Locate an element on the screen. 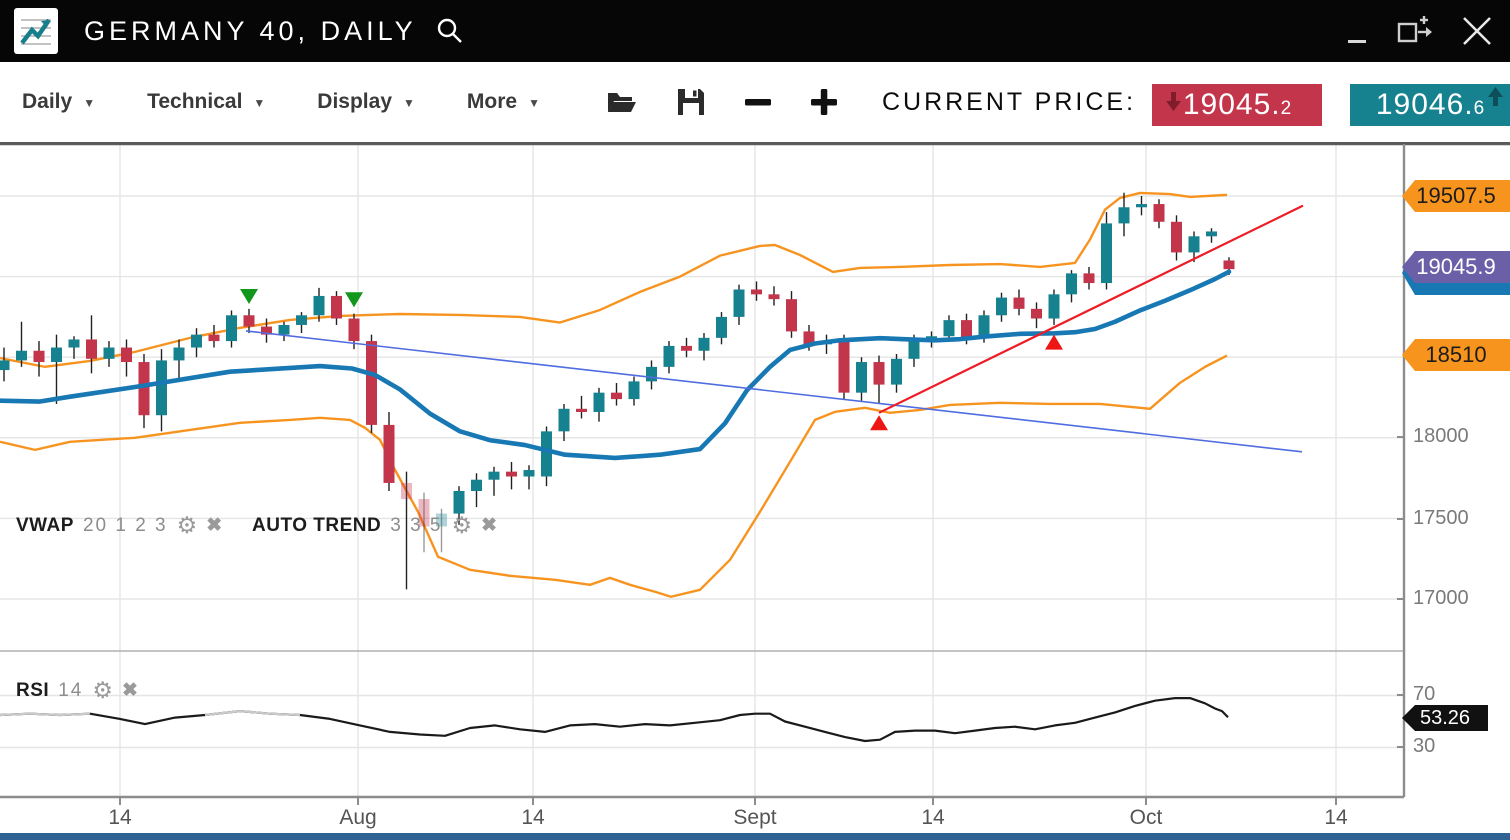 The image size is (1510, 840). current-price-label: CURRENT PRICE: is located at coordinates (1009, 101).